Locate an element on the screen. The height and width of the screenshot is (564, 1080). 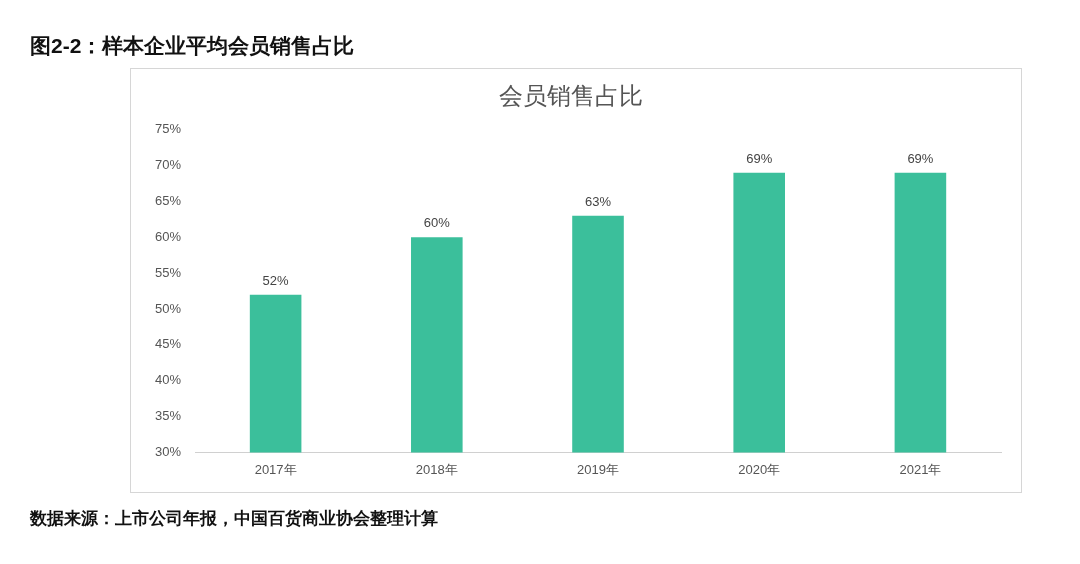
data-label: 63% is located at coordinates (598, 201).